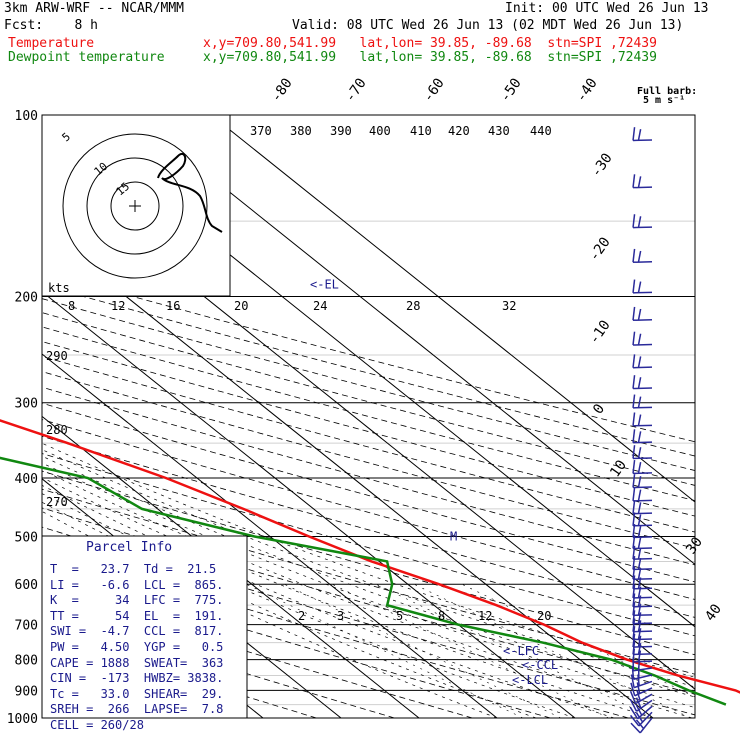  I want to click on parcel-info-row: K = 34 LFC = 775., so click(137, 600).